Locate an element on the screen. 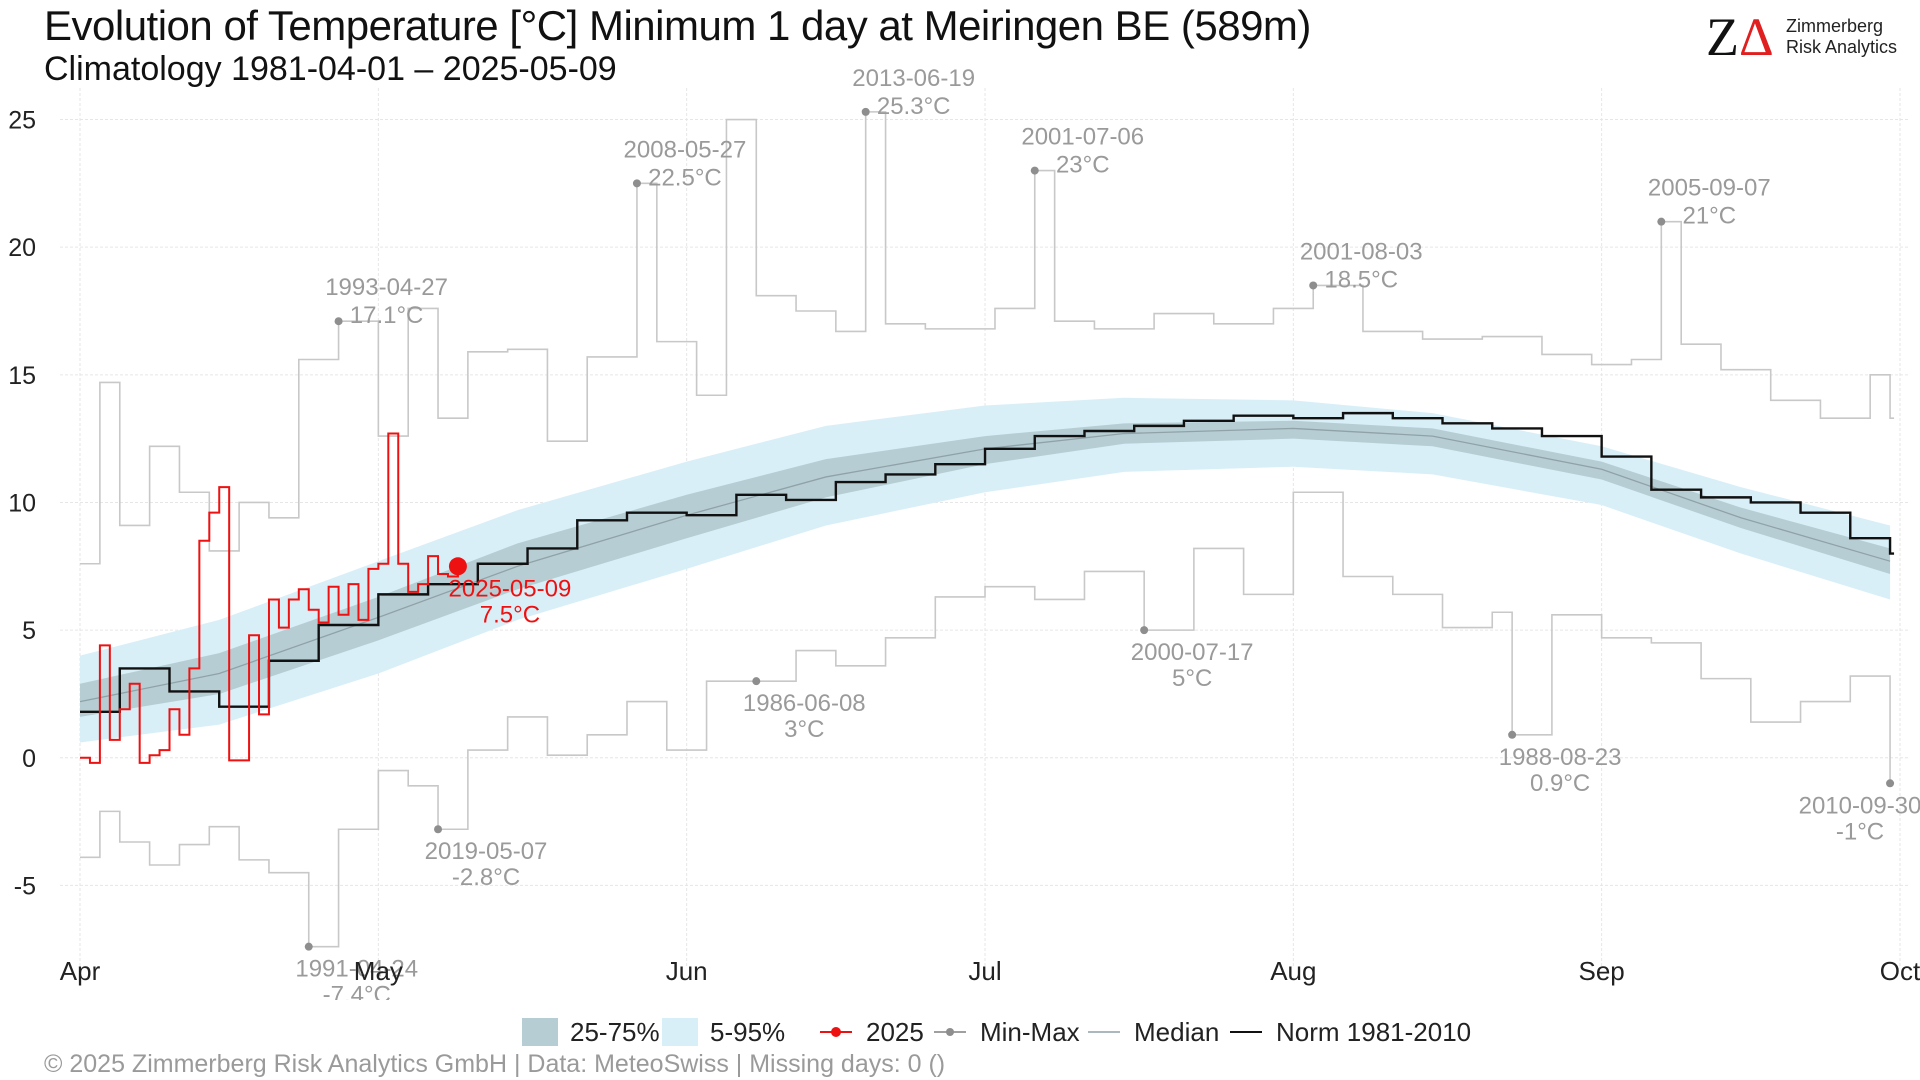 The image size is (1920, 1080). annotation-date: 2005-09-07 is located at coordinates (1709, 188).